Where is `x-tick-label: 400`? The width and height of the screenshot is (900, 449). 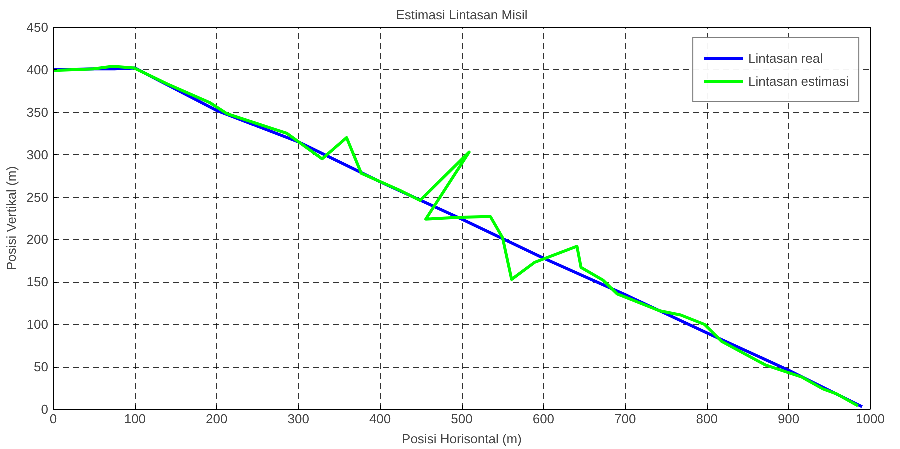 x-tick-label: 400 is located at coordinates (380, 419).